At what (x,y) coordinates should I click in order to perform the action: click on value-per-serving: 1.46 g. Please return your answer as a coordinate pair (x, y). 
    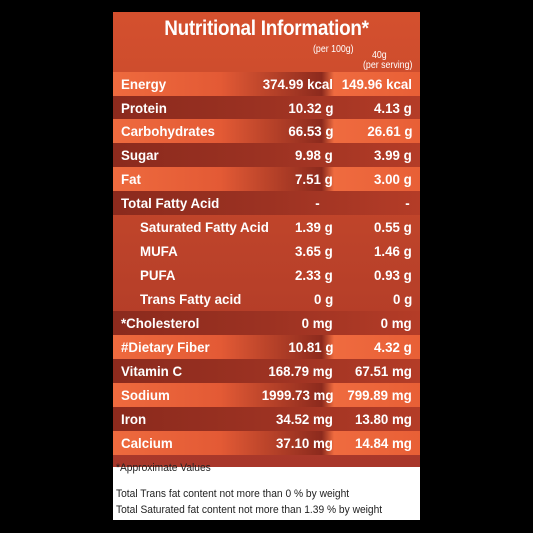
    Looking at the image, I should click on (393, 251).